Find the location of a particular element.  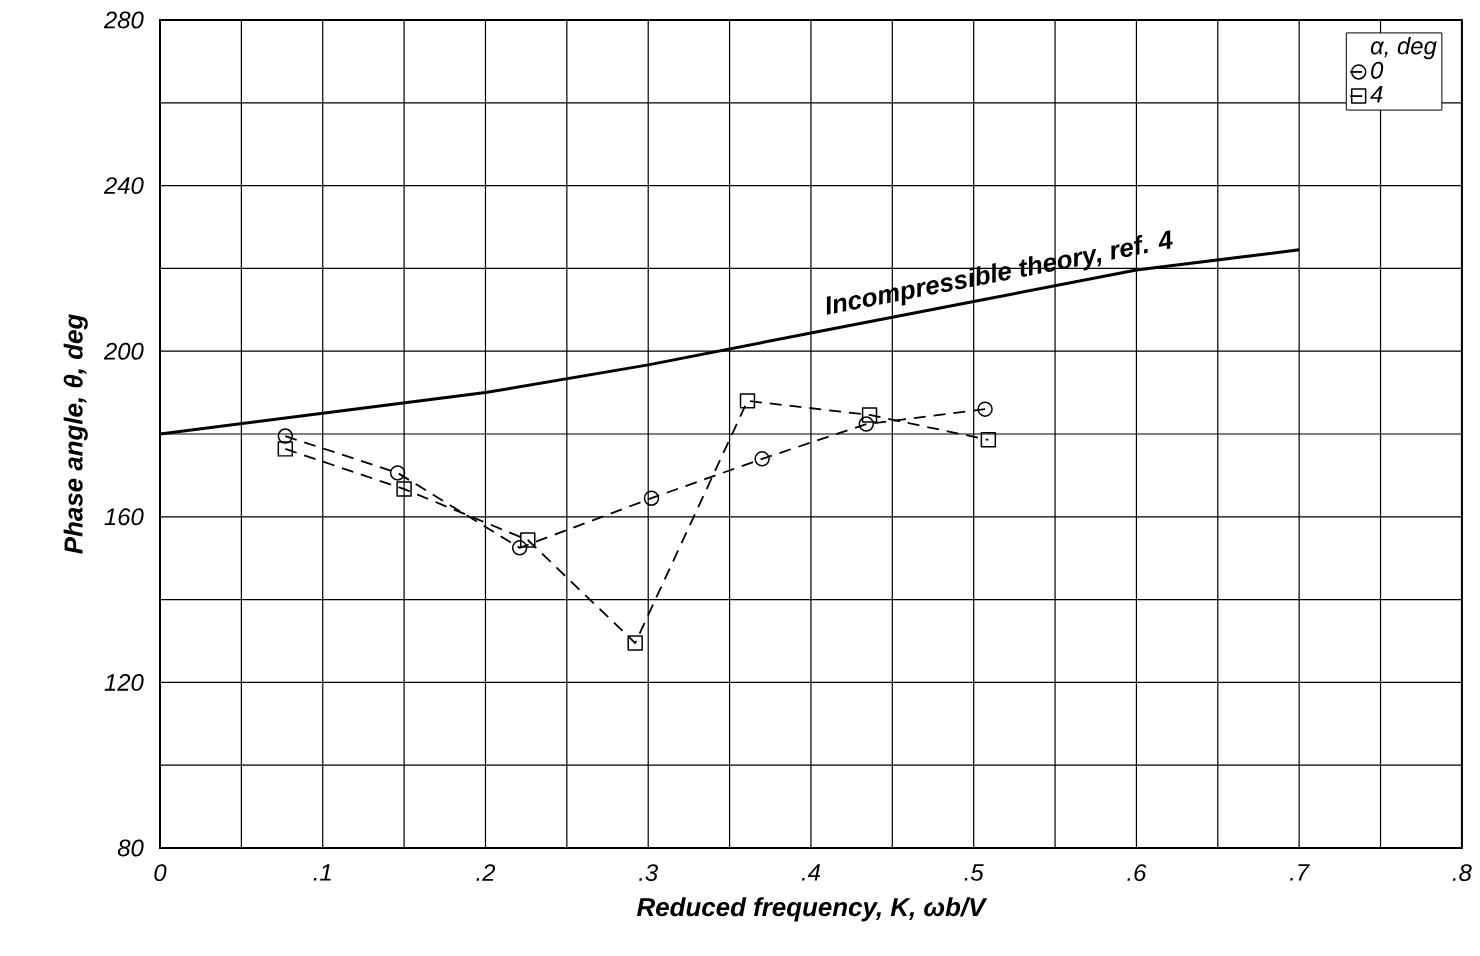

x-tick-label: .8 is located at coordinates (1462, 873).